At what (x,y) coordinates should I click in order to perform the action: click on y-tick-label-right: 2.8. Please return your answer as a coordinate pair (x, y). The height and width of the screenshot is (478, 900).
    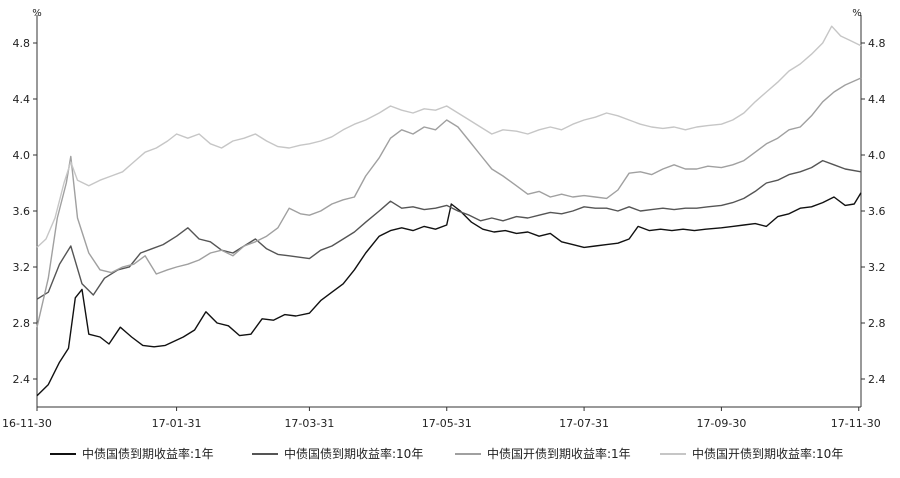
    Looking at the image, I should click on (877, 323).